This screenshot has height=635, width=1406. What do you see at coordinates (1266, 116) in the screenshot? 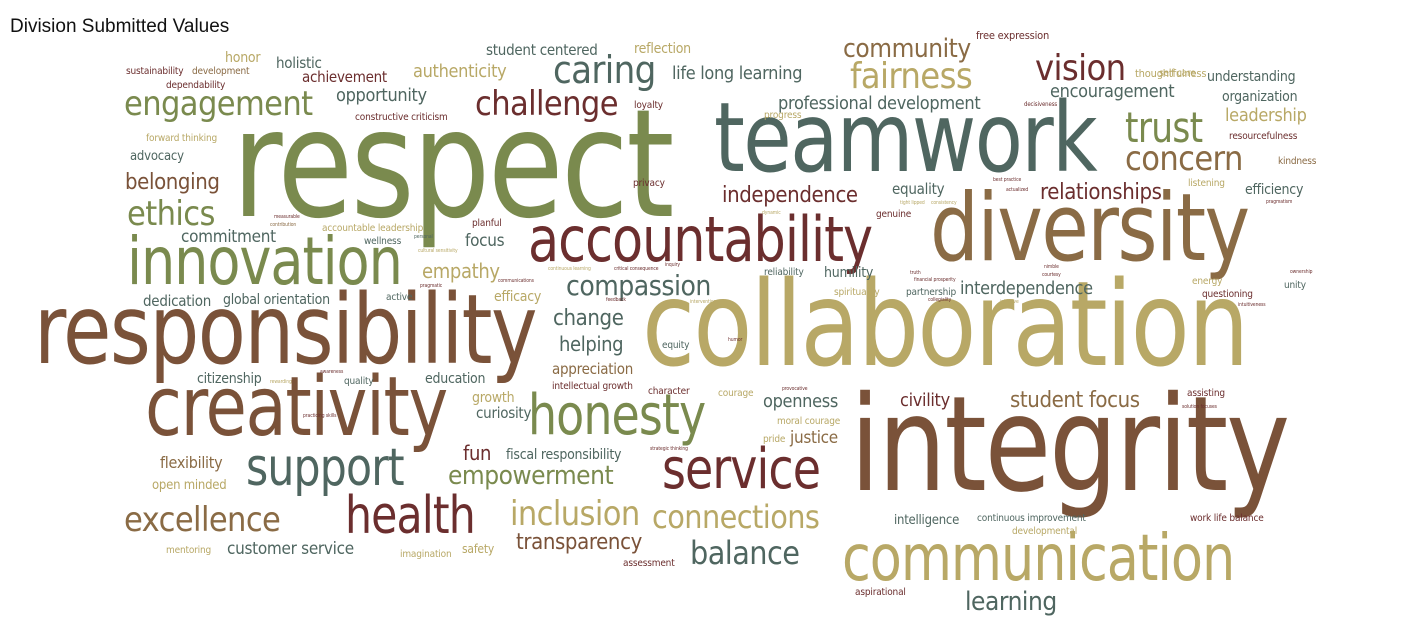
I see `cloud-word: leadership` at bounding box center [1266, 116].